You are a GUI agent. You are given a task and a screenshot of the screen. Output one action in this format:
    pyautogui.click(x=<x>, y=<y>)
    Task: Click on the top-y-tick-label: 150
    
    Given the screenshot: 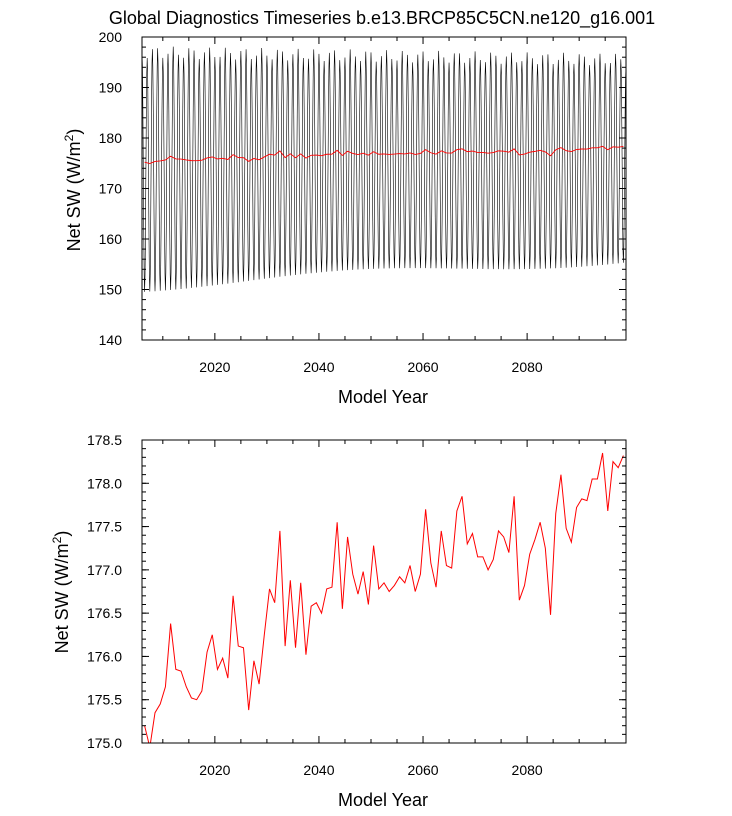 What is the action you would take?
    pyautogui.click(x=111, y=290)
    